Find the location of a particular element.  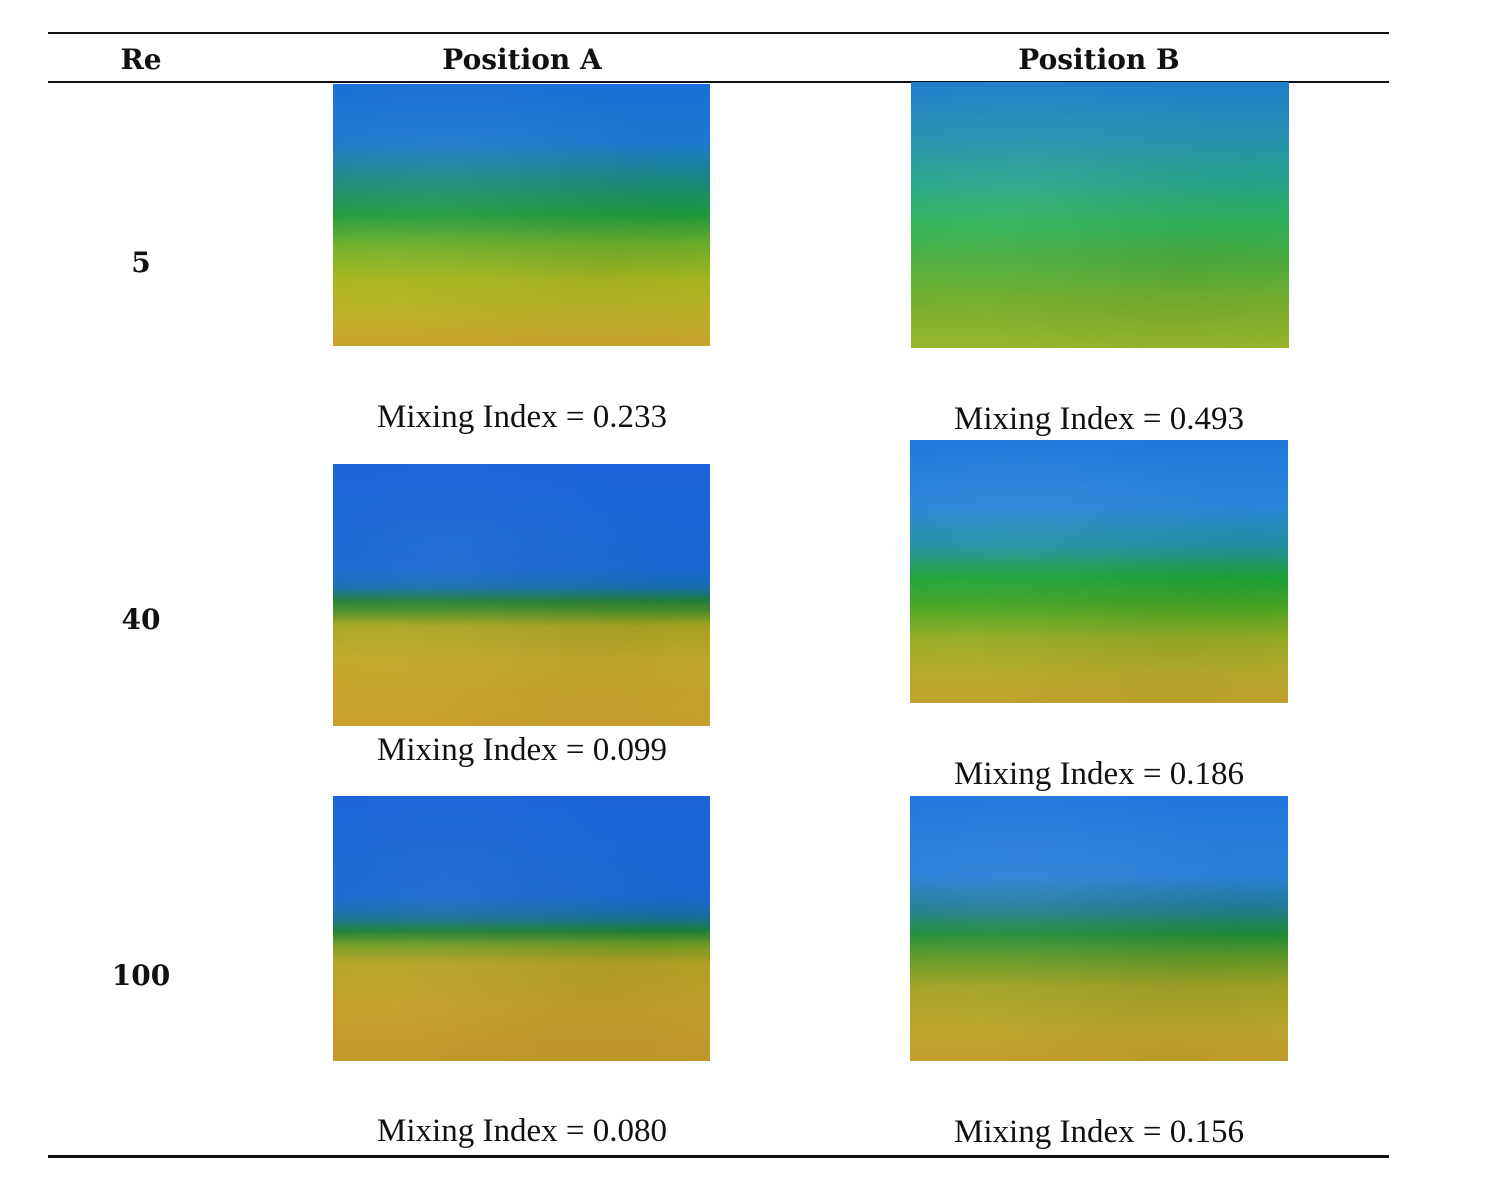

table-top-rule is located at coordinates (718, 33).